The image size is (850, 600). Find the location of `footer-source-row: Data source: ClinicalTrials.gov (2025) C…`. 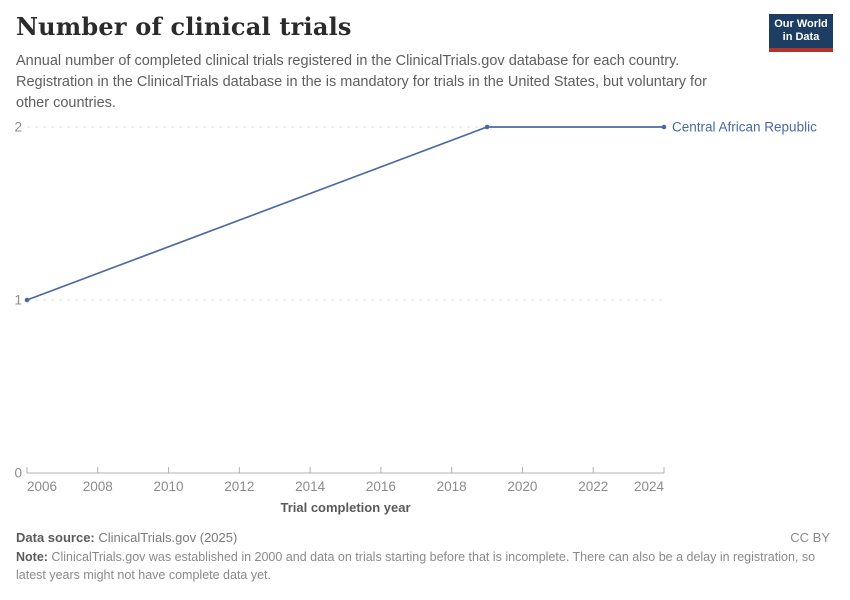

footer-source-row: Data source: ClinicalTrials.gov (2025) C… is located at coordinates (423, 537).